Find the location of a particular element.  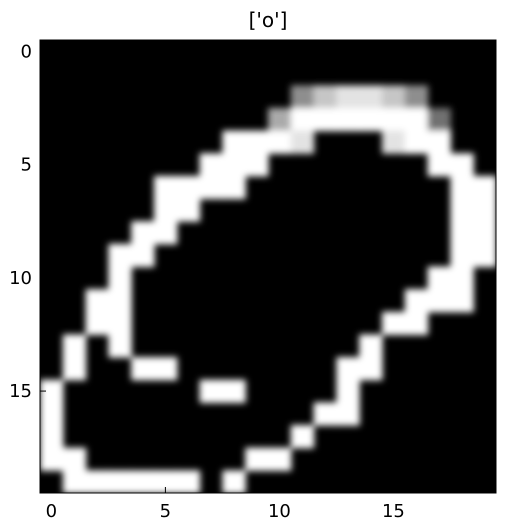

x-tick-label: 5 is located at coordinates (165, 511).